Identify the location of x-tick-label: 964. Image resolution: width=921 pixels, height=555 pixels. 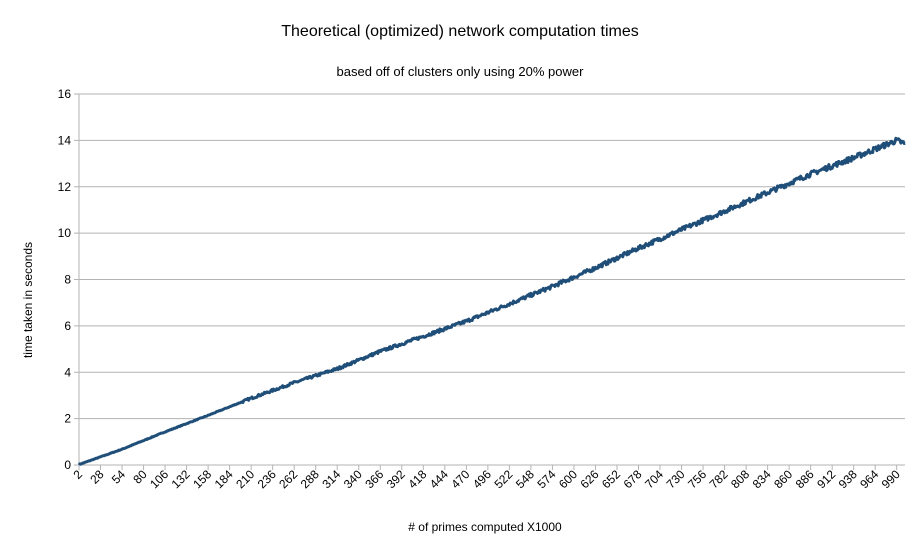
(869, 479).